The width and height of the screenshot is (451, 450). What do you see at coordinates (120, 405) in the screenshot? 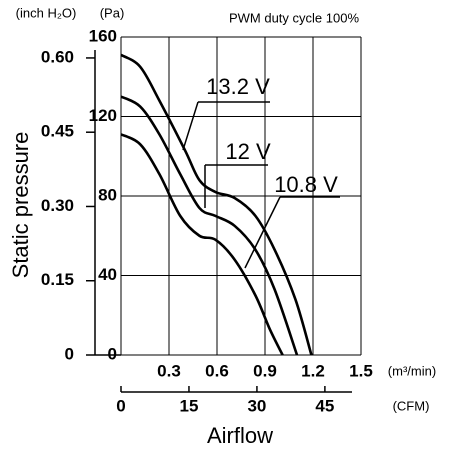
I see `x2-tick-label: 0` at bounding box center [120, 405].